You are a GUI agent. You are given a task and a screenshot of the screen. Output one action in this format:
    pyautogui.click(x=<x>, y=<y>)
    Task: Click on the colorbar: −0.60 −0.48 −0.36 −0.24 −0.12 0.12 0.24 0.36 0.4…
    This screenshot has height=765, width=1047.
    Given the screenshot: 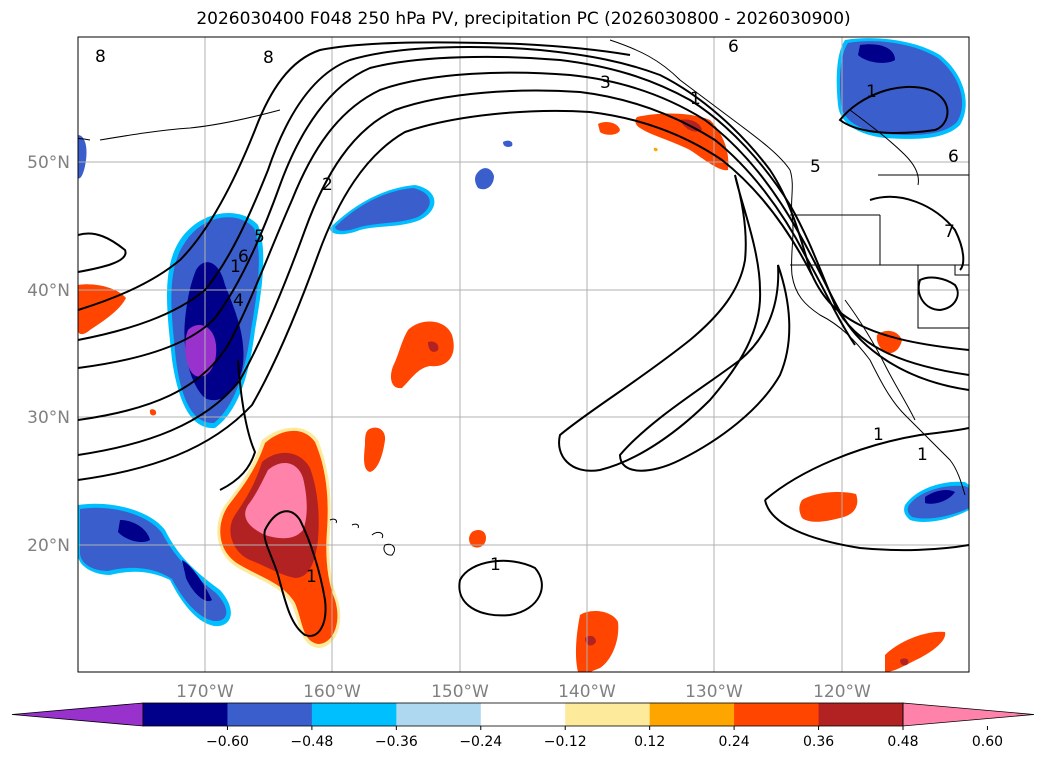 What is the action you would take?
    pyautogui.click(x=523, y=726)
    